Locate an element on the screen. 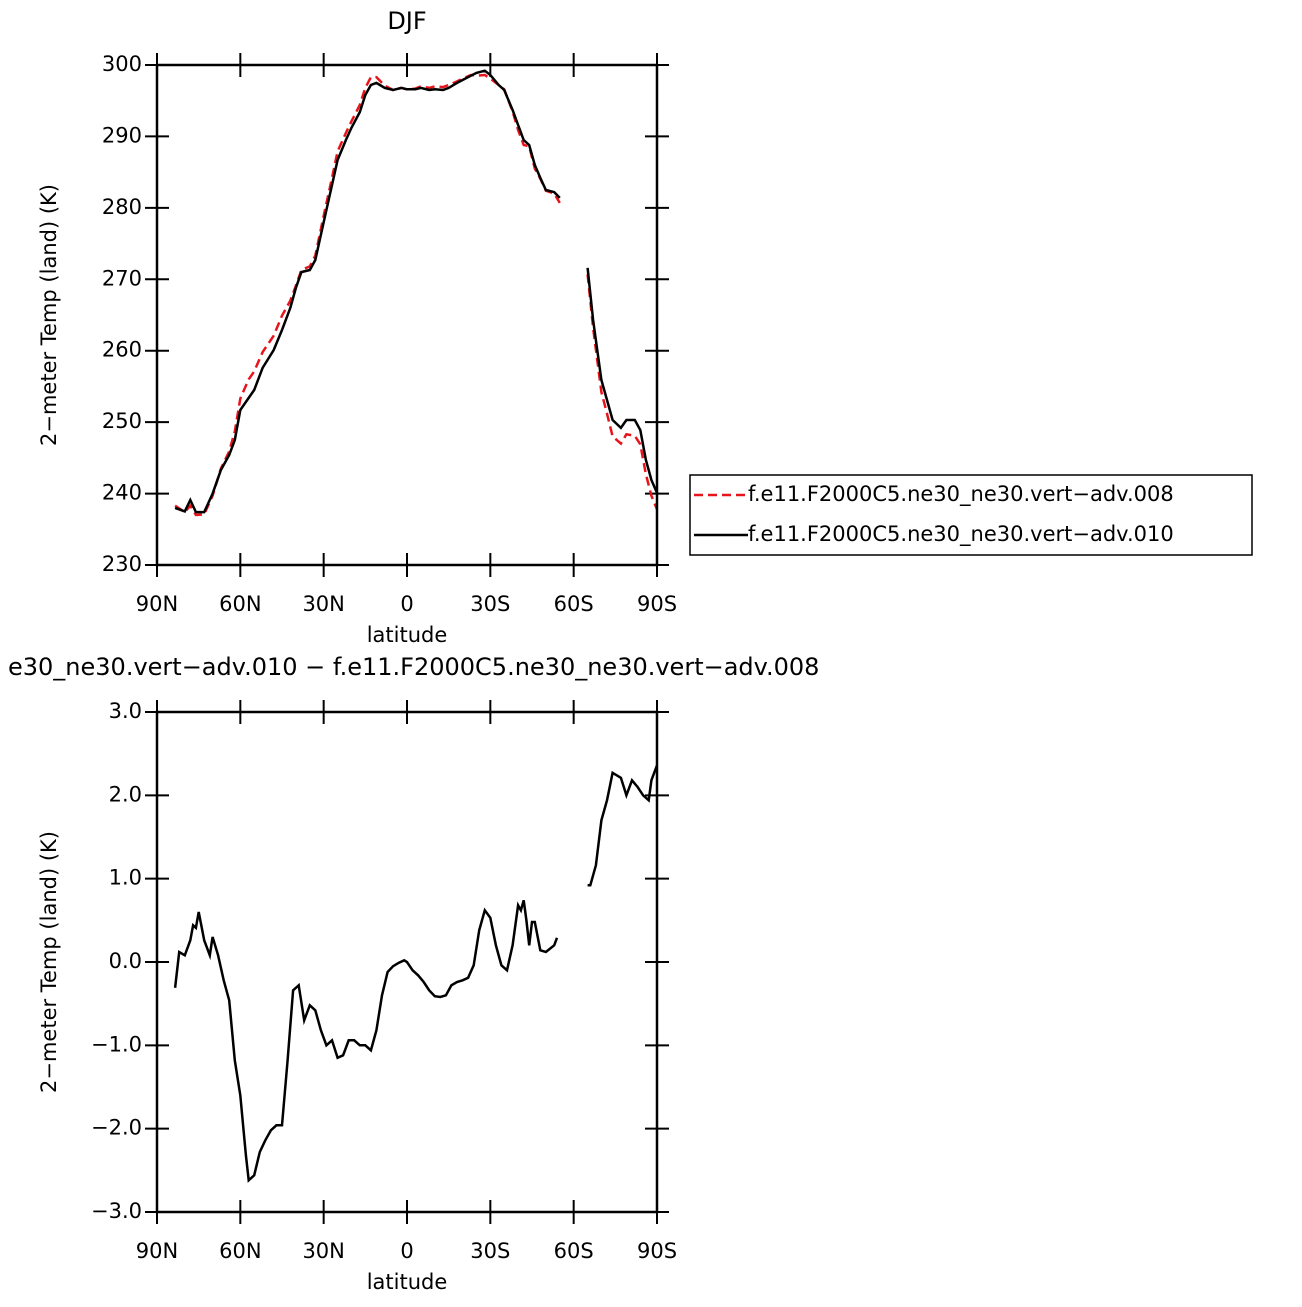 This screenshot has width=1302, height=1307. y-tick-label: 2.0 is located at coordinates (125, 794).